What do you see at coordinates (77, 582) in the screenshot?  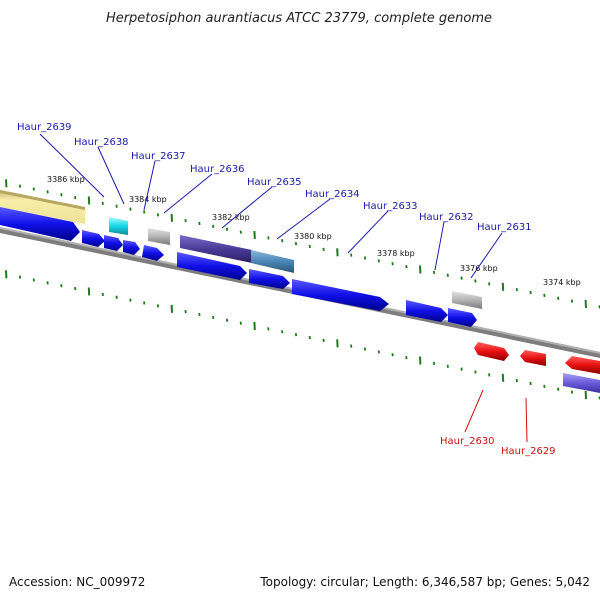 I see `accession-text: Accession: NC_009972` at bounding box center [77, 582].